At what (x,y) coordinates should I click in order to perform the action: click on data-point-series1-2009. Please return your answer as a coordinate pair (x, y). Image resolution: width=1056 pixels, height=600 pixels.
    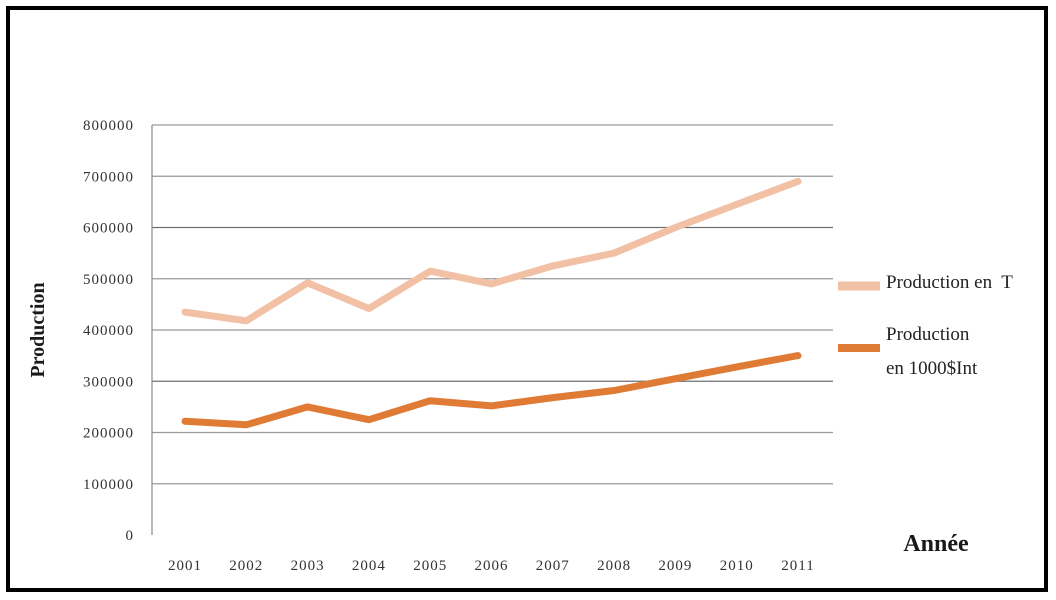
    Looking at the image, I should click on (675, 227).